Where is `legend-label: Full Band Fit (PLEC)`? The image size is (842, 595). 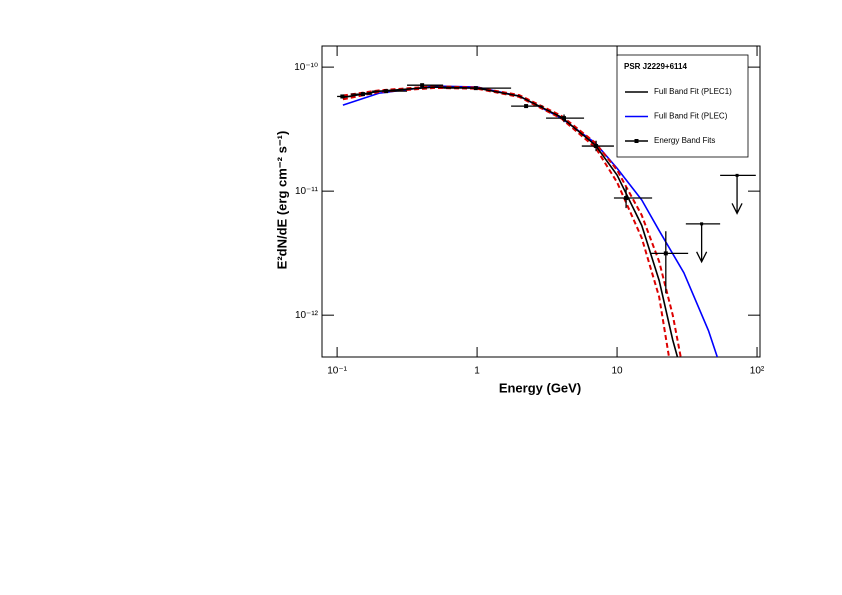
legend-label: Full Band Fit (PLEC) is located at coordinates (691, 116).